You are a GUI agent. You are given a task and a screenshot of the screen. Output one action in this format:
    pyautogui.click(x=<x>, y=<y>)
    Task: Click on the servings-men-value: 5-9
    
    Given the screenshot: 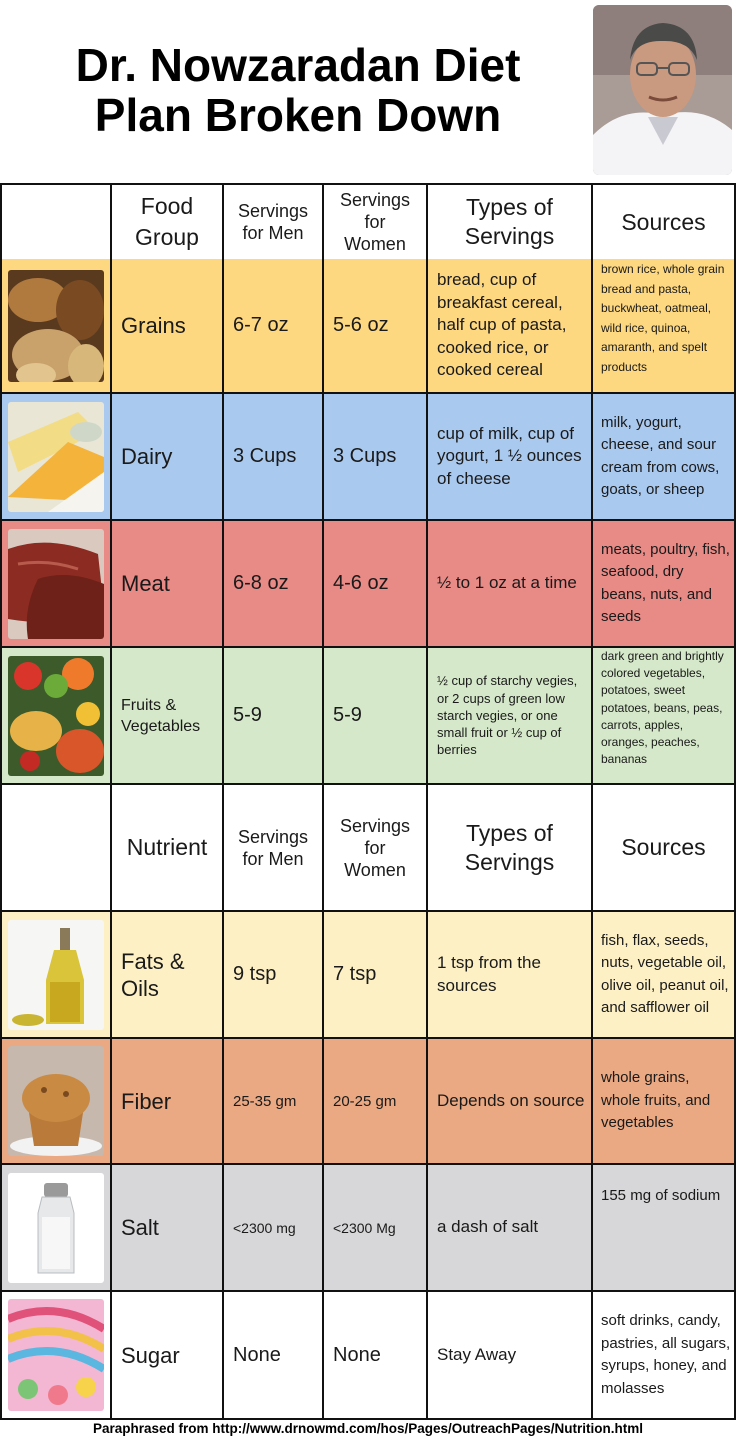 What is the action you would take?
    pyautogui.click(x=274, y=716)
    